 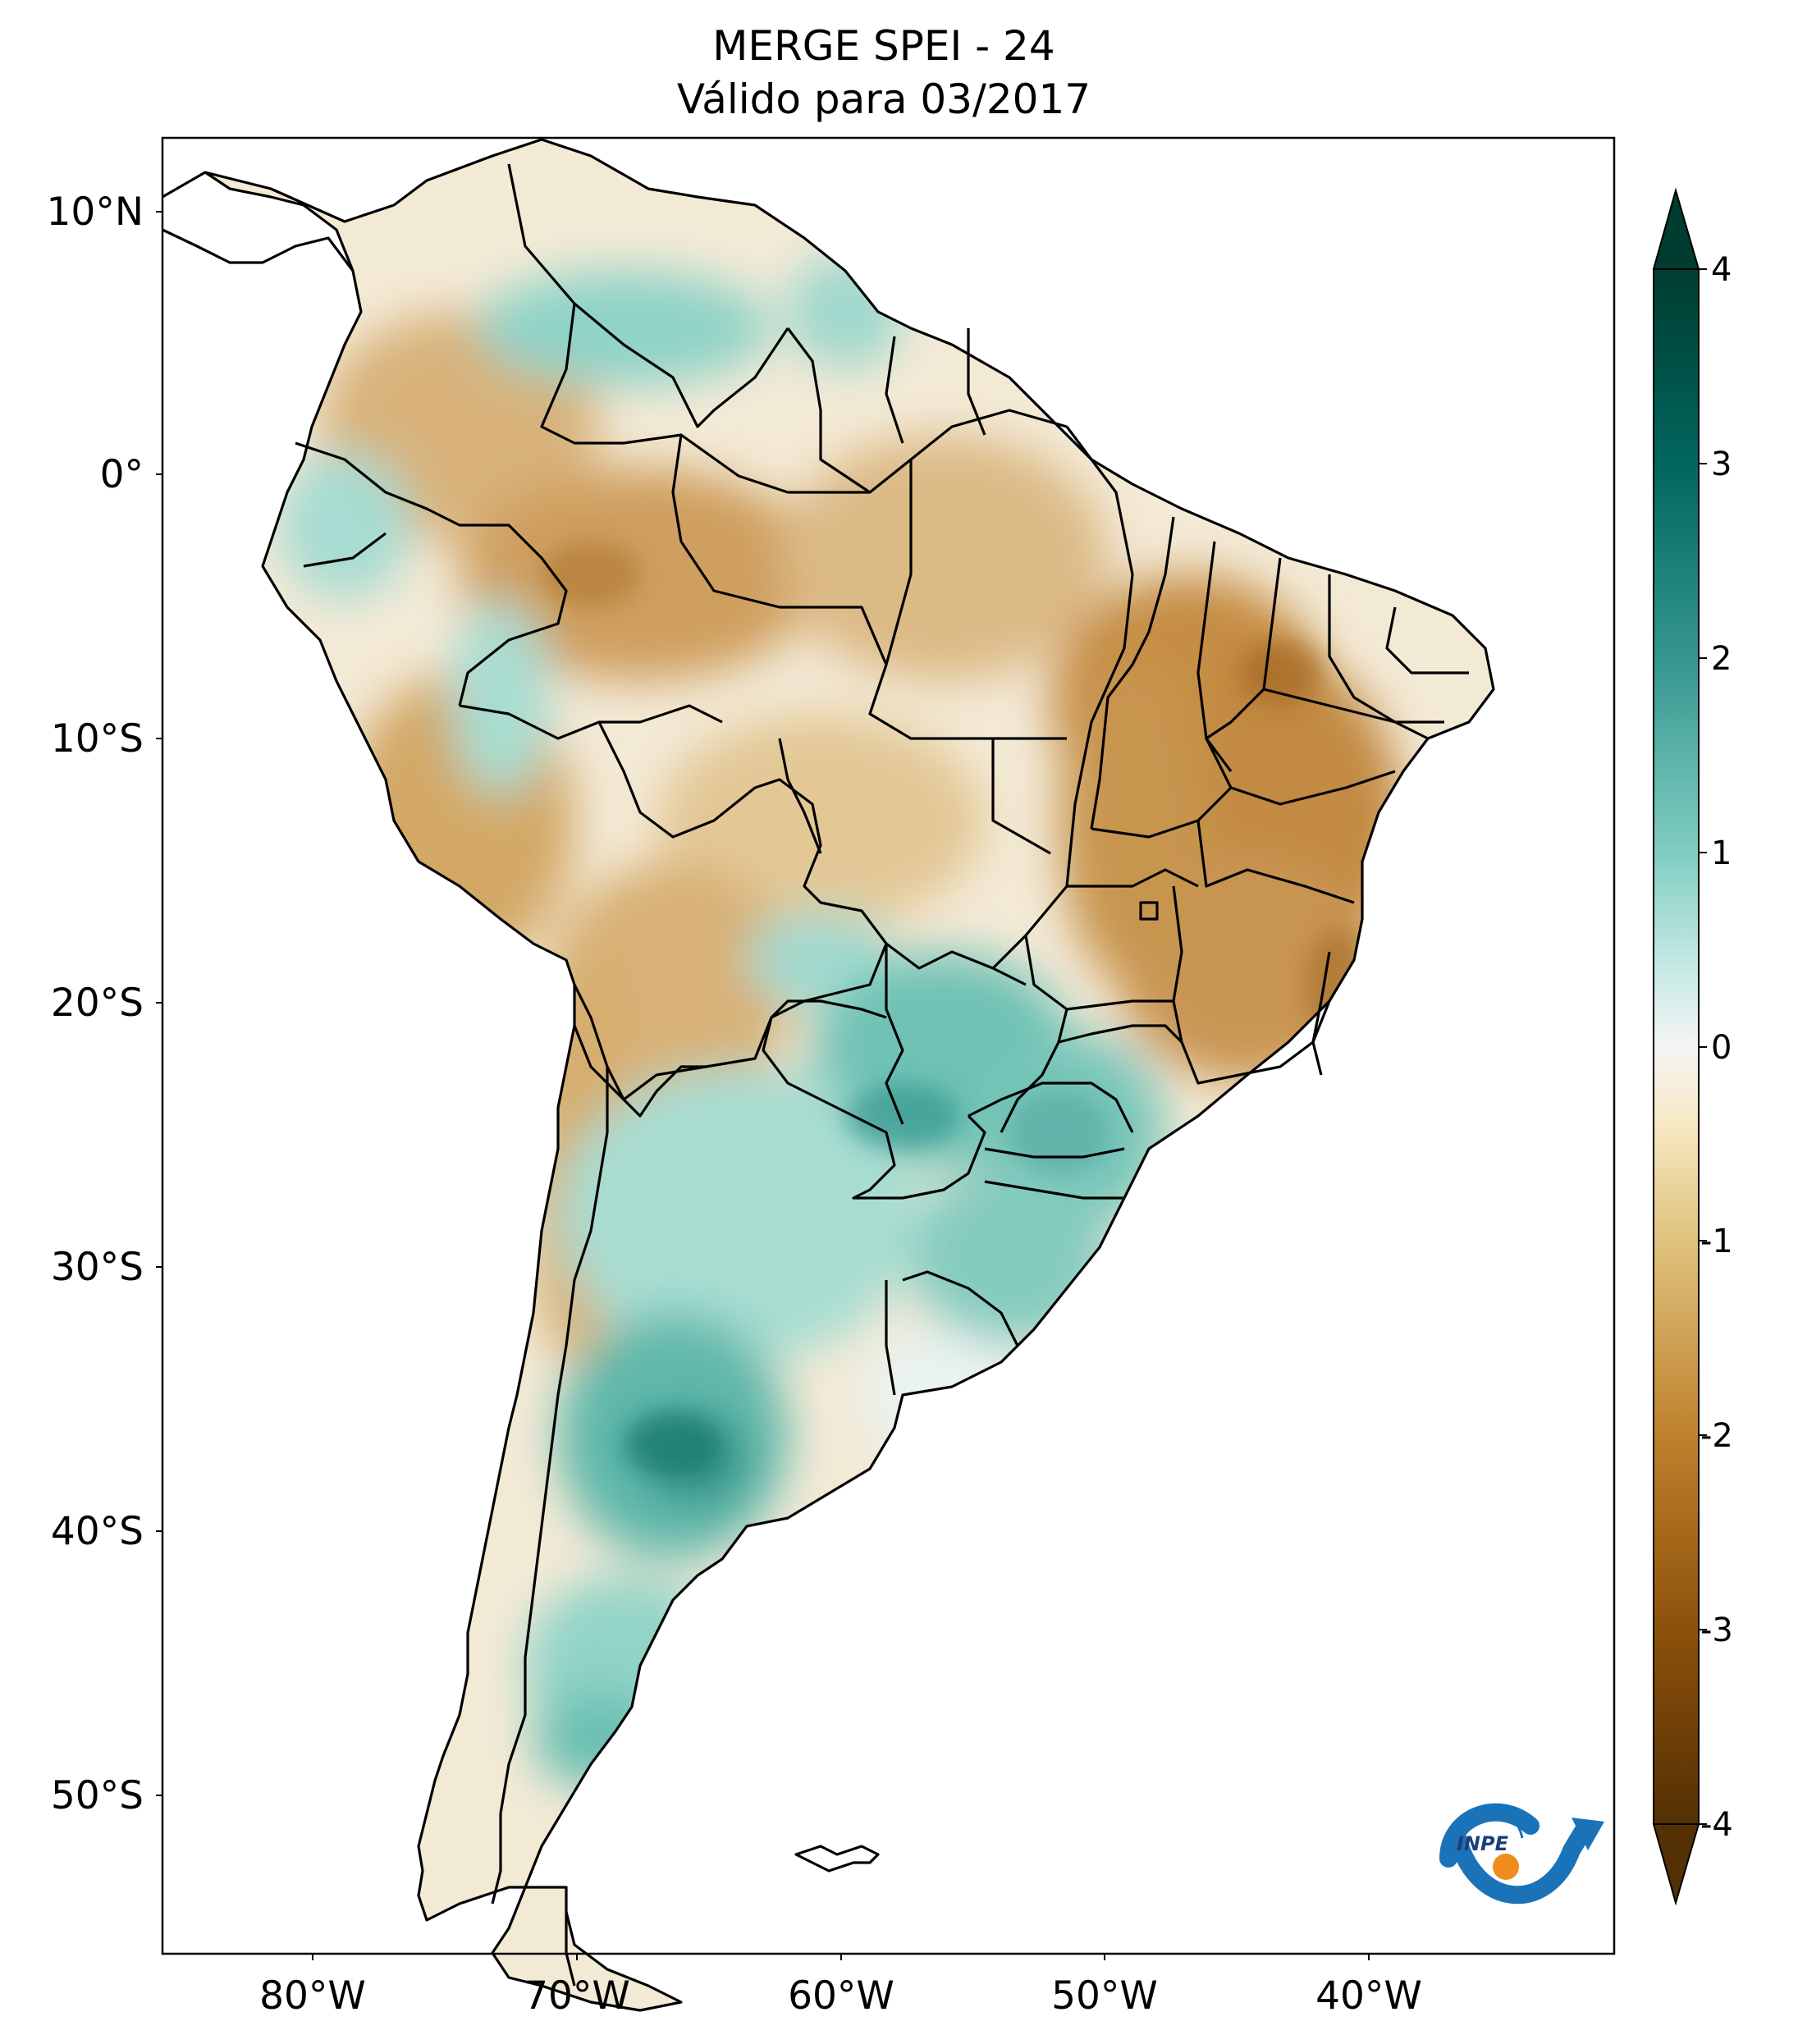 I want to click on logo-arc-icon, so click(x=1516, y=1854).